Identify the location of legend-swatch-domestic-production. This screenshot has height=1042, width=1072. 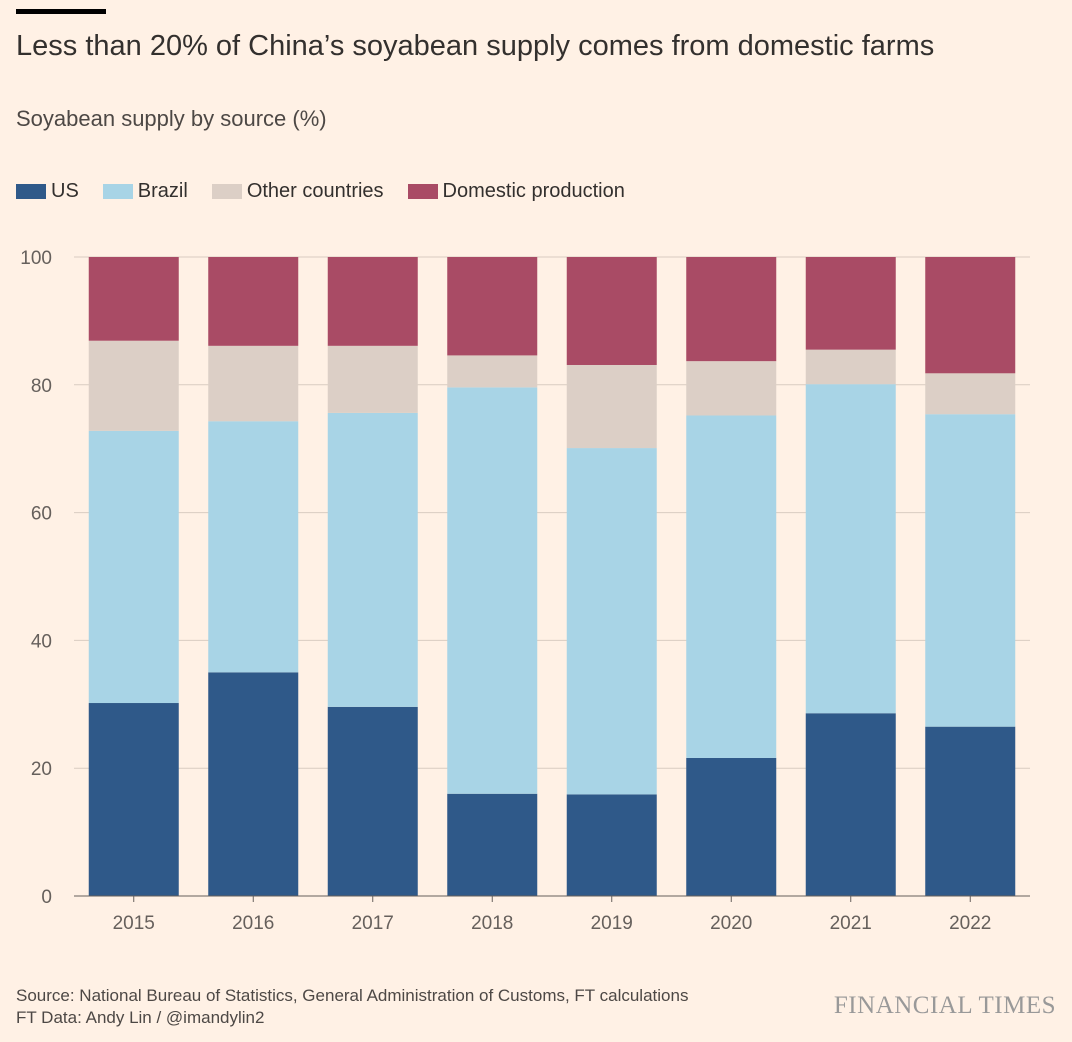
(422, 191).